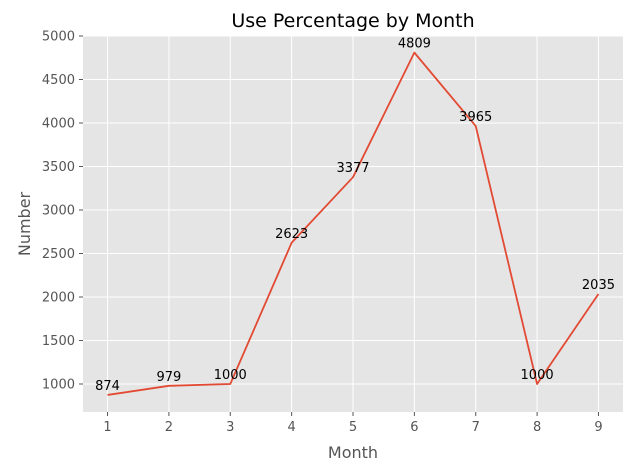 Image resolution: width=633 pixels, height=462 pixels. What do you see at coordinates (353, 452) in the screenshot?
I see `x-axis-label: Month` at bounding box center [353, 452].